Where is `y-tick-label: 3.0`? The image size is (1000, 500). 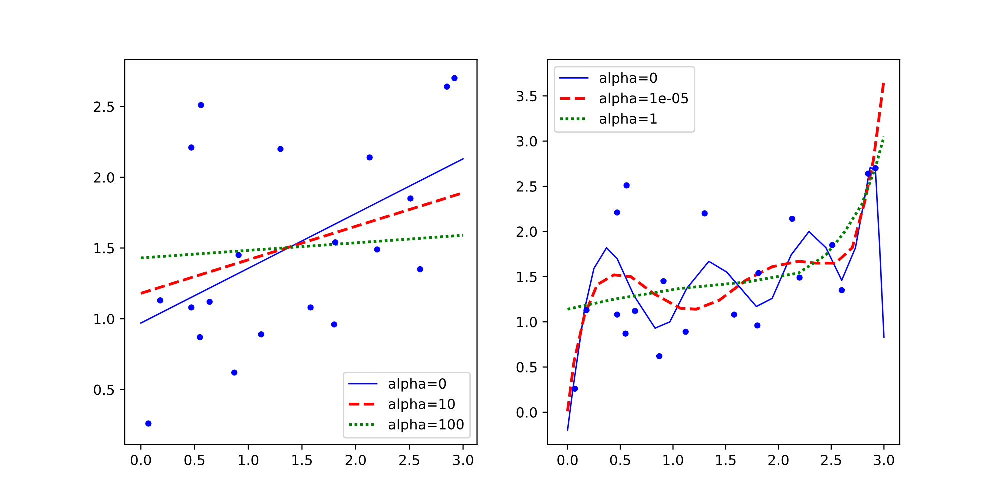 y-tick-label: 3.0 is located at coordinates (527, 141).